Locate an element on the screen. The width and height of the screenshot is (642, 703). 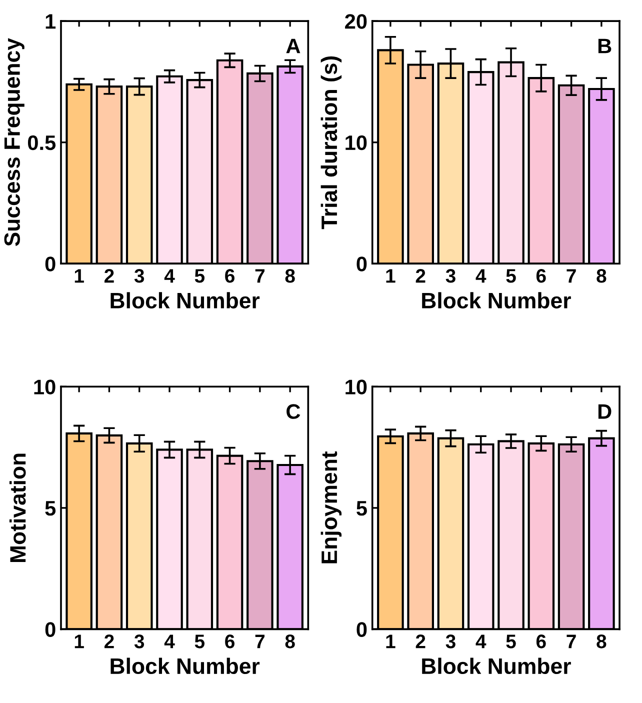
y-axis-title: Success Frequency is located at coordinates (14, 142).